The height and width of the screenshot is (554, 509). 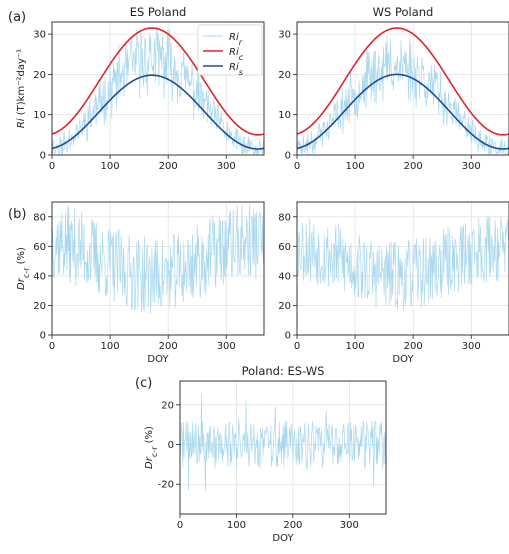 I want to click on legend-label: Ric, so click(x=236, y=54).